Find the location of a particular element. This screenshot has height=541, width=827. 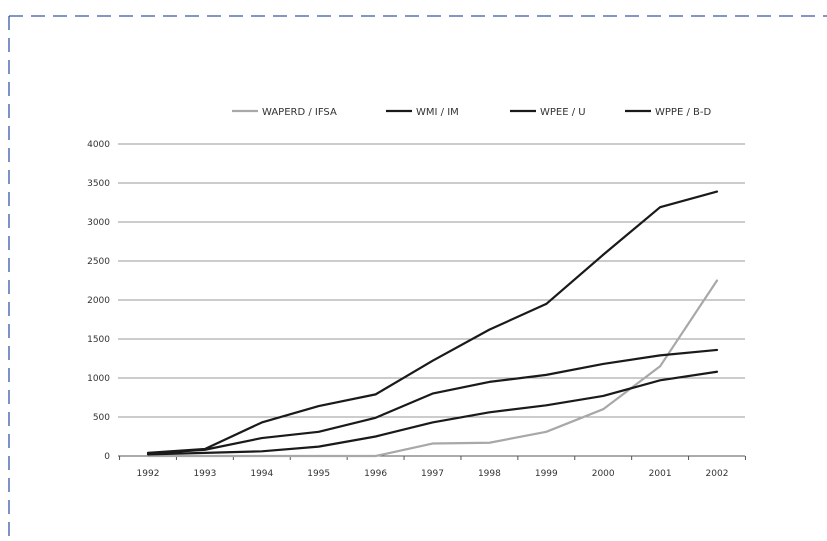

y-axis-ticks: 0 500 1000 1500 2000 2500 3000 3500 4000 is located at coordinates (98, 301).